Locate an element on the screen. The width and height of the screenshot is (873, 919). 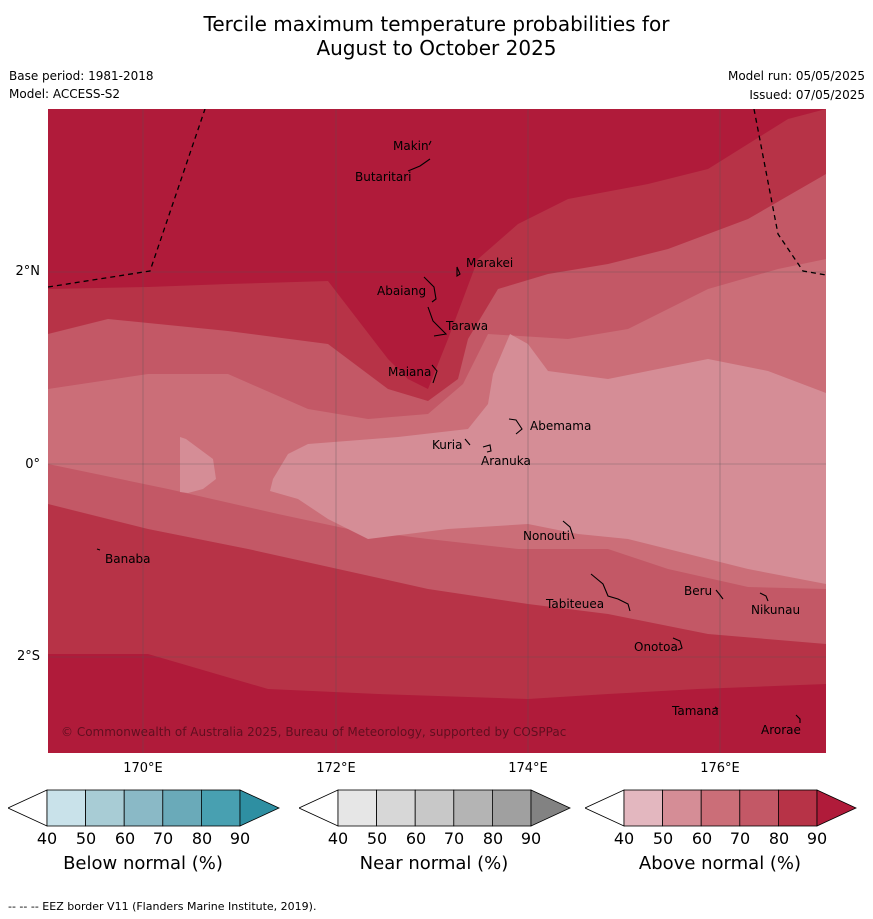
lat-label-2s: 2°S is located at coordinates (28, 656).